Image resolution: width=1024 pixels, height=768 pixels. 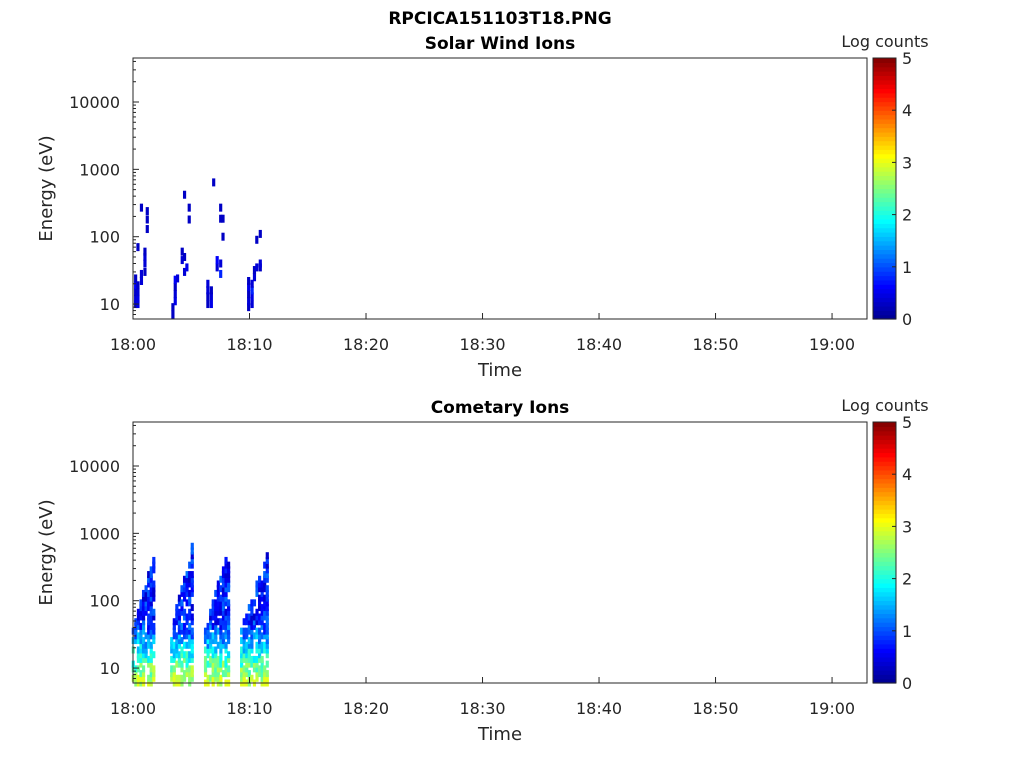 I want to click on y-tick-label: 100, so click(x=104, y=601).